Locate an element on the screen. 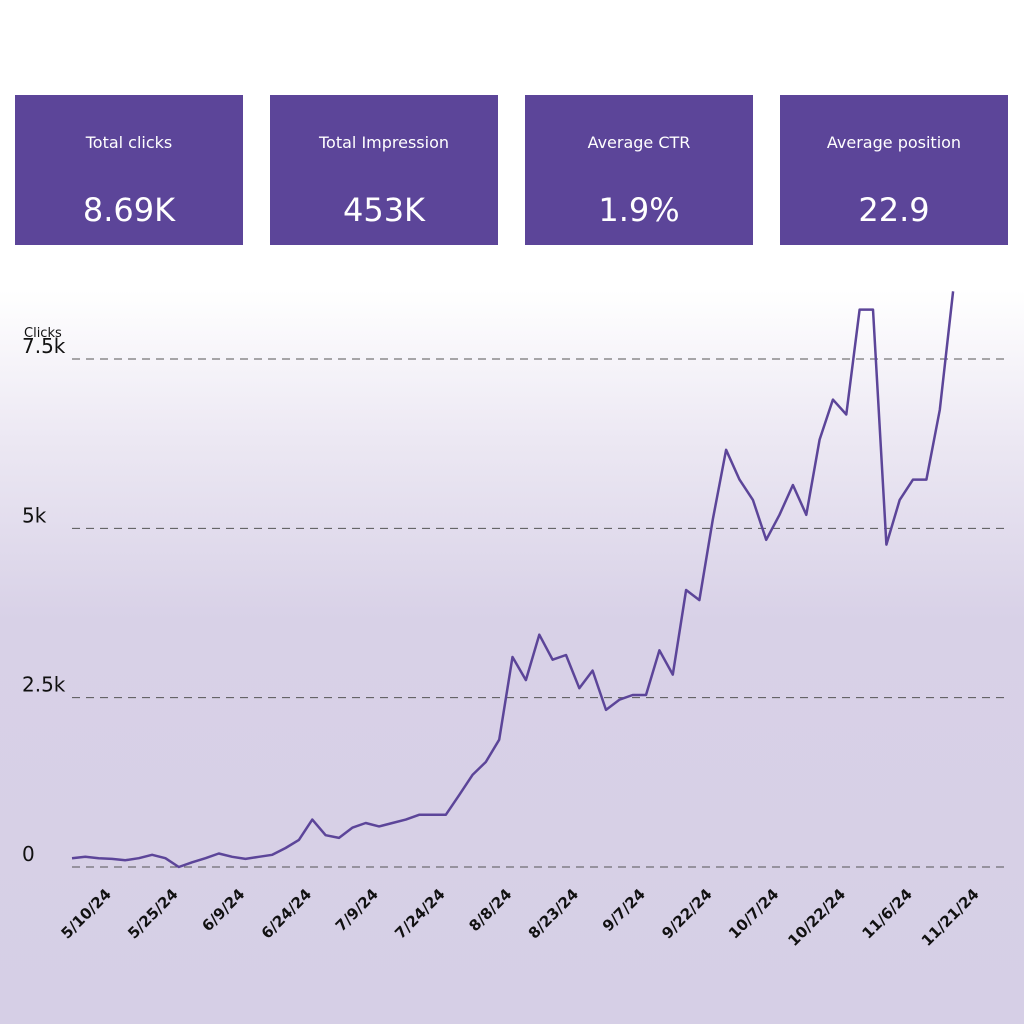 The width and height of the screenshot is (1024, 1024). x-tick-label: 11/6/24 is located at coordinates (886, 913).